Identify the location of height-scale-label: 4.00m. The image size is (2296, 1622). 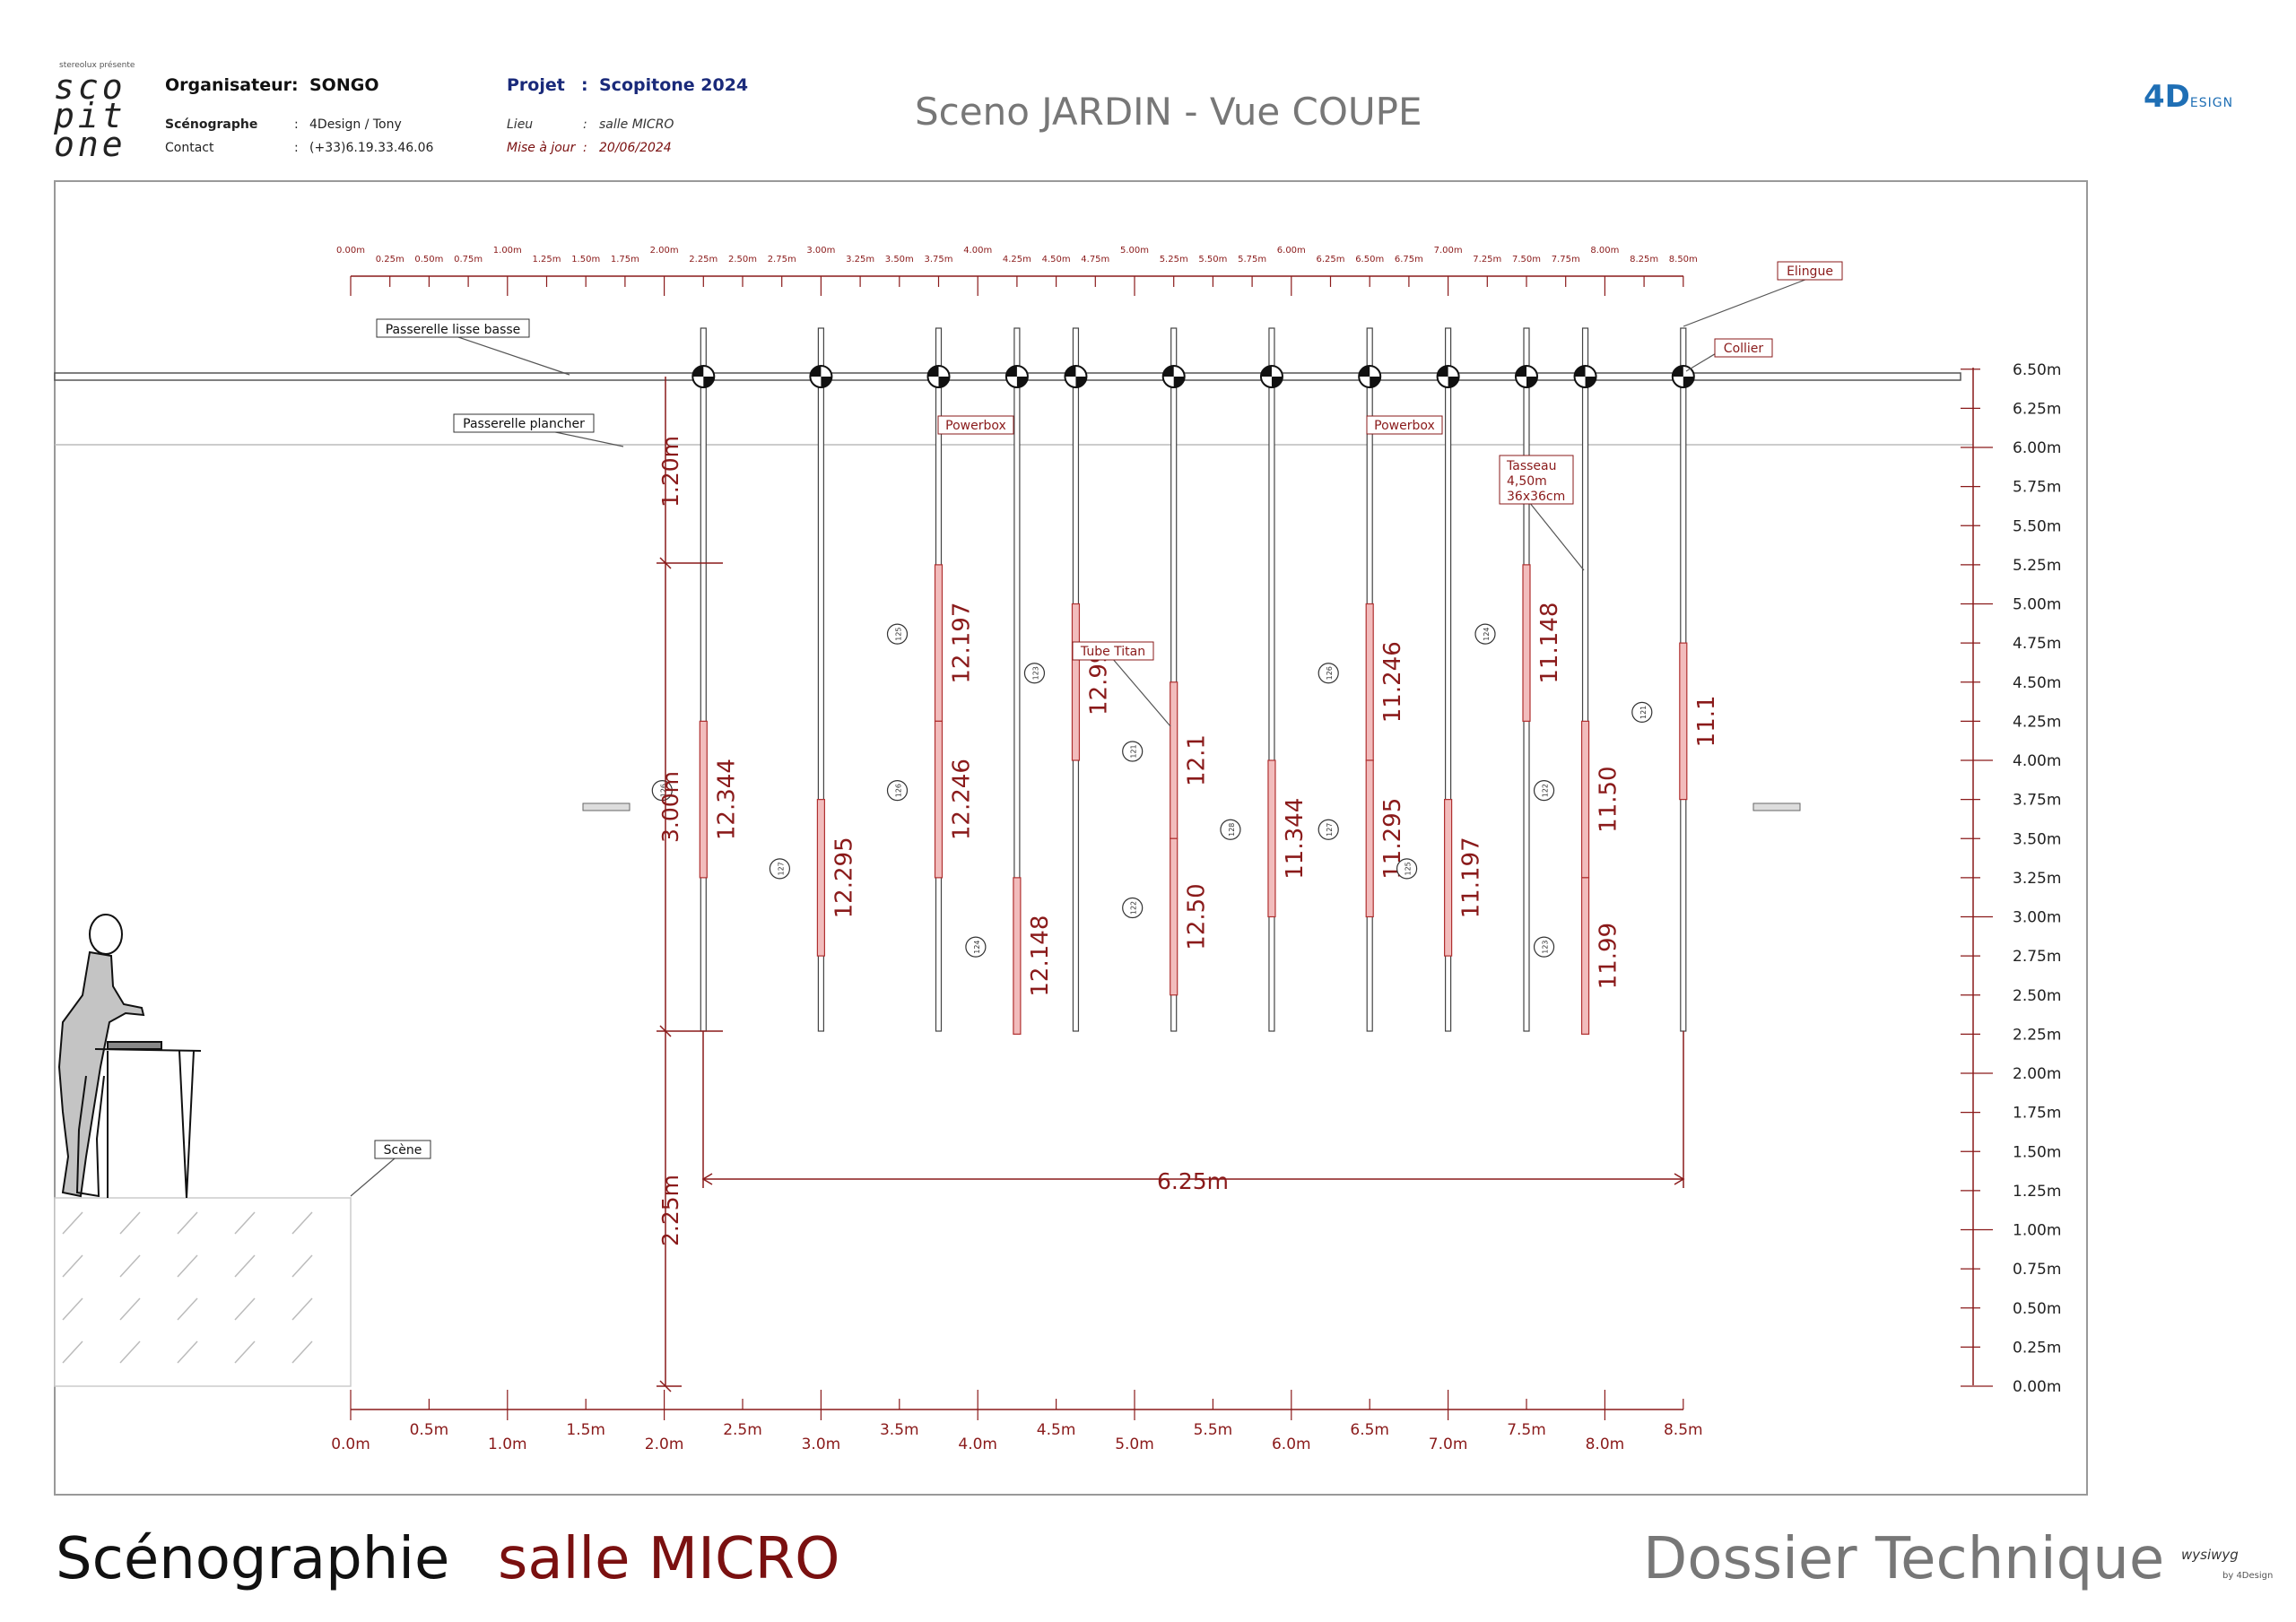
(2037, 761).